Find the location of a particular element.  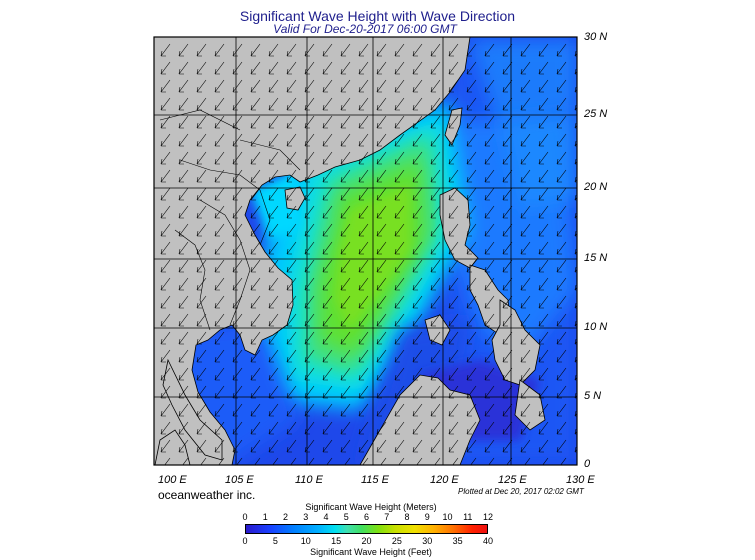

colorbar-feet-tick: 30 is located at coordinates (427, 541).